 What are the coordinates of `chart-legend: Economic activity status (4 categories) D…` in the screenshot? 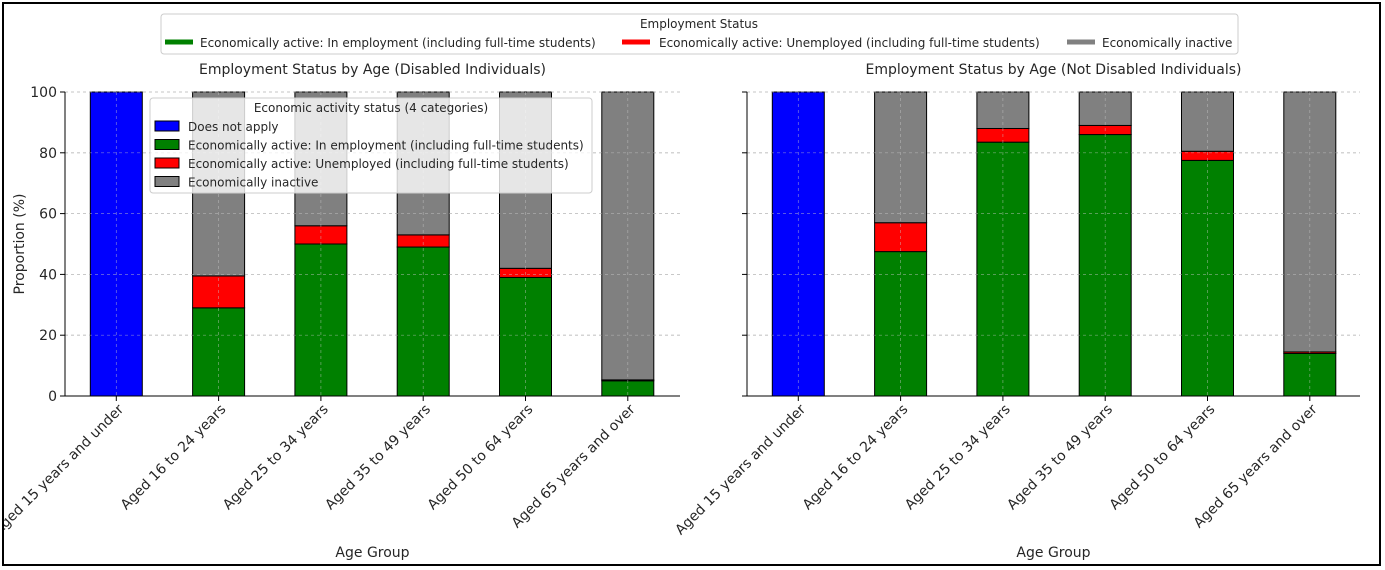 It's located at (371, 145).